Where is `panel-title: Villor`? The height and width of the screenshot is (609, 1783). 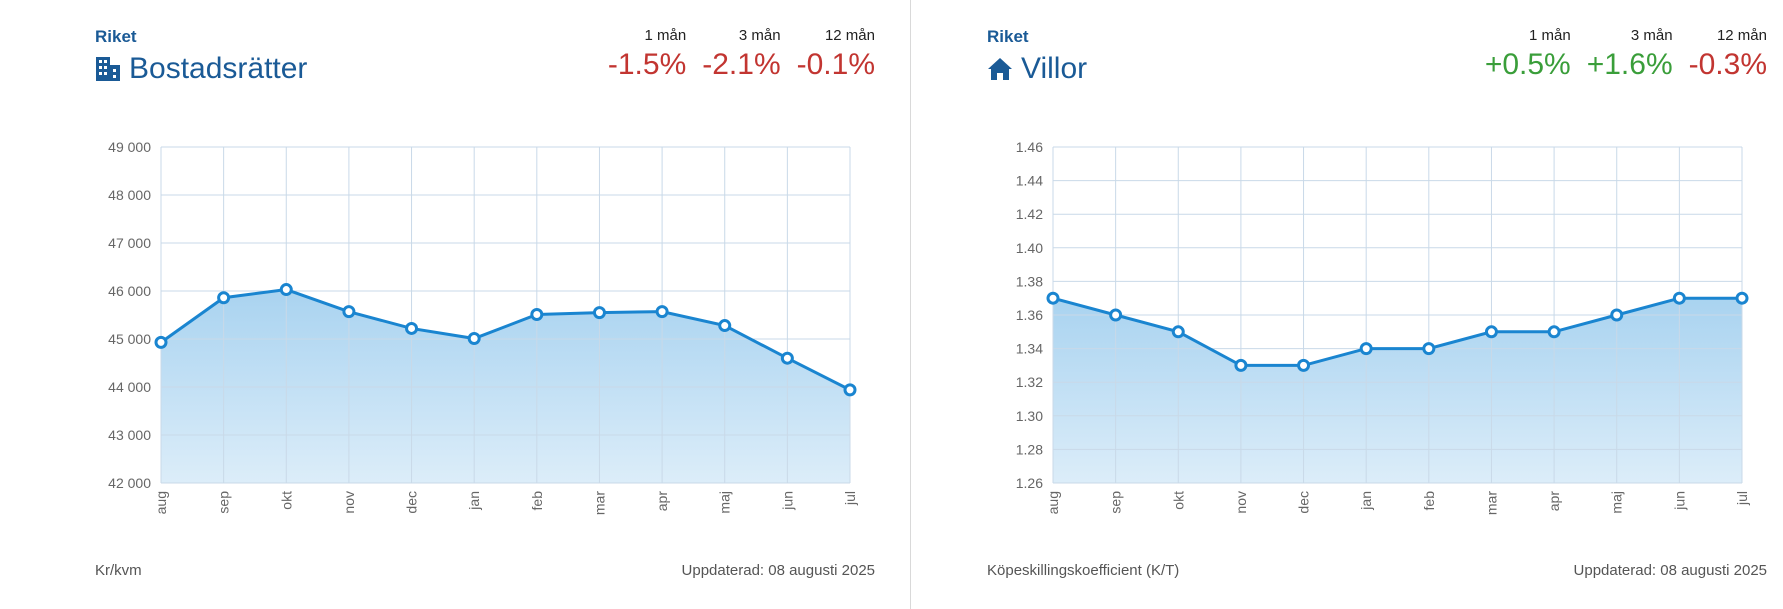 panel-title: Villor is located at coordinates (1037, 69).